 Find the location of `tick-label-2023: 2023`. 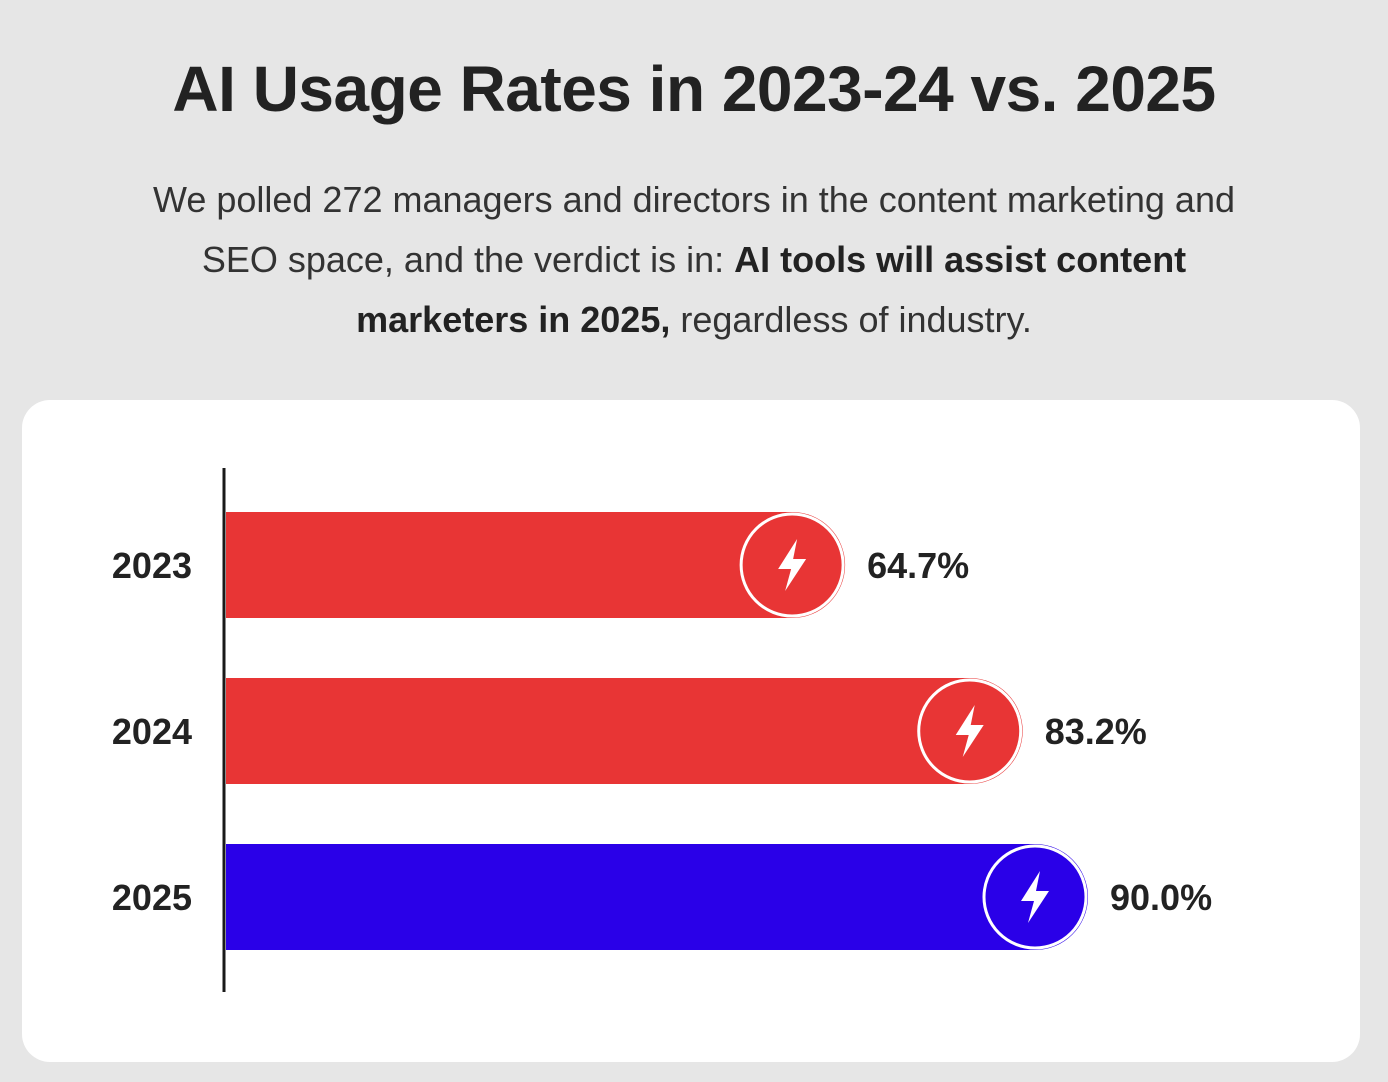

tick-label-2023: 2023 is located at coordinates (152, 565).